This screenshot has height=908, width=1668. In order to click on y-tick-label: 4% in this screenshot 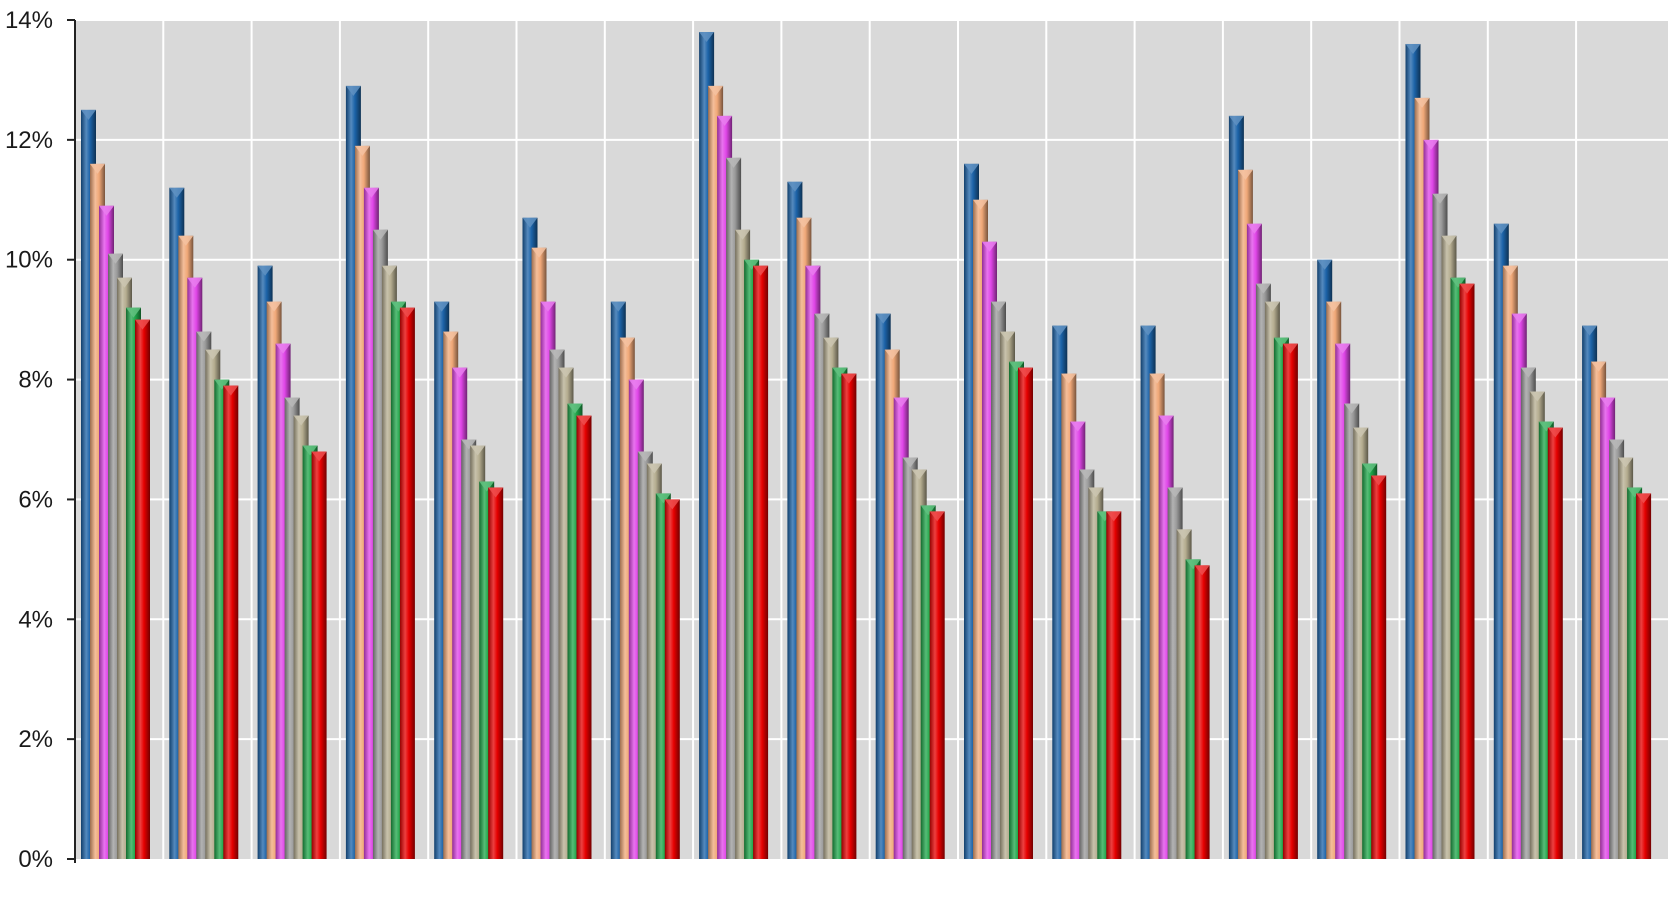, I will do `click(35, 619)`.